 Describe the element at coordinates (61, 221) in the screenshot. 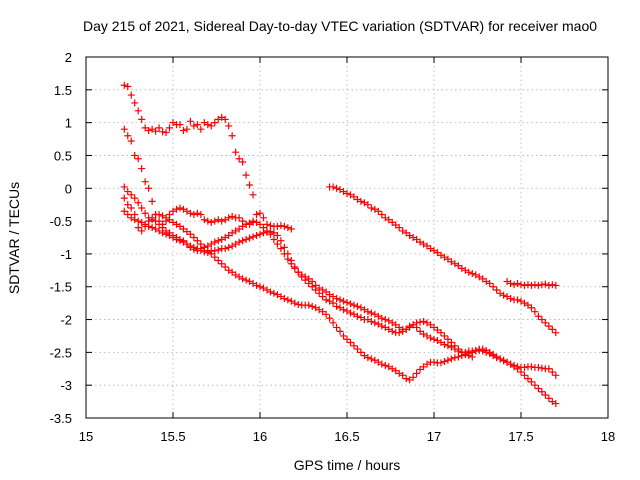

I see `y-tick-label: -0.5` at that location.